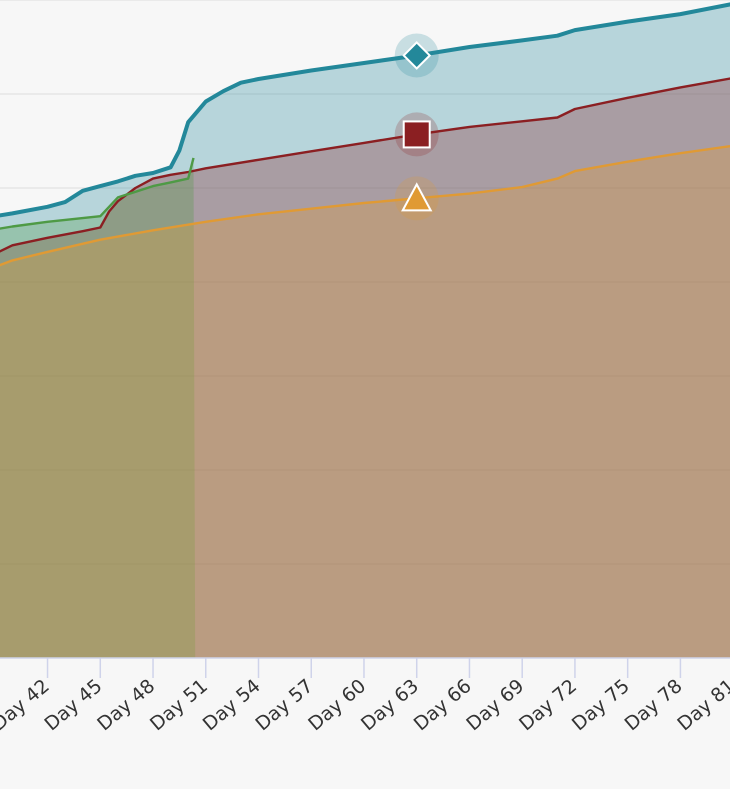  Describe the element at coordinates (416, 134) in the screenshot. I see `square-marker` at that location.